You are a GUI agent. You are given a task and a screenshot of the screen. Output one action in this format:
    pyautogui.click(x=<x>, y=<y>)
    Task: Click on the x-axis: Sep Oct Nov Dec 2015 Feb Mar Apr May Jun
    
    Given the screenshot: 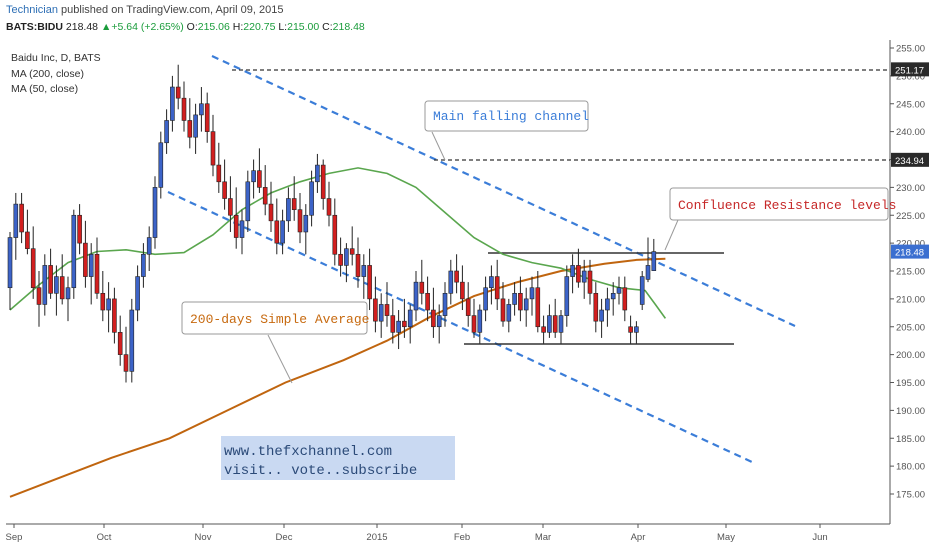 What is the action you would take?
    pyautogui.click(x=448, y=533)
    